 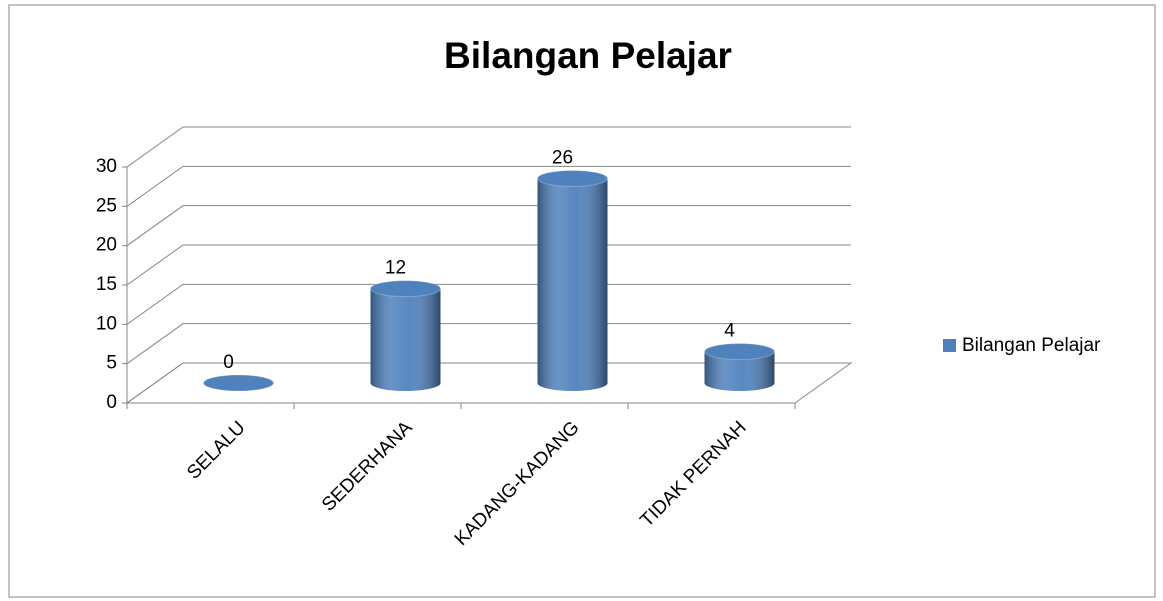 I want to click on data-label: 0, so click(x=228, y=362).